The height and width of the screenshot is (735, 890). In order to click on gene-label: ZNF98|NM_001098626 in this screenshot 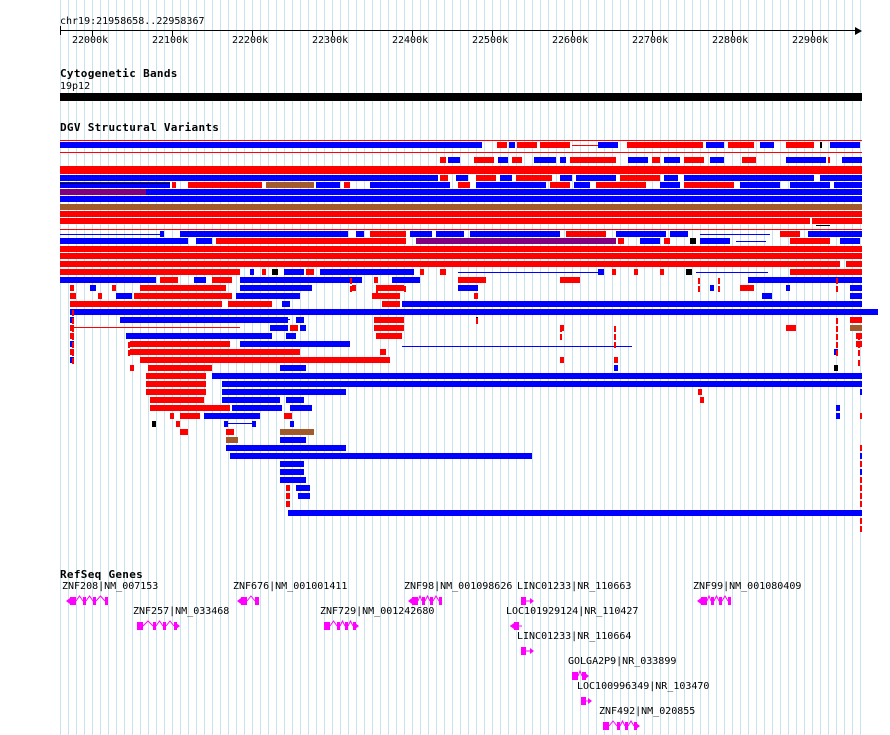, I will do `click(458, 586)`.